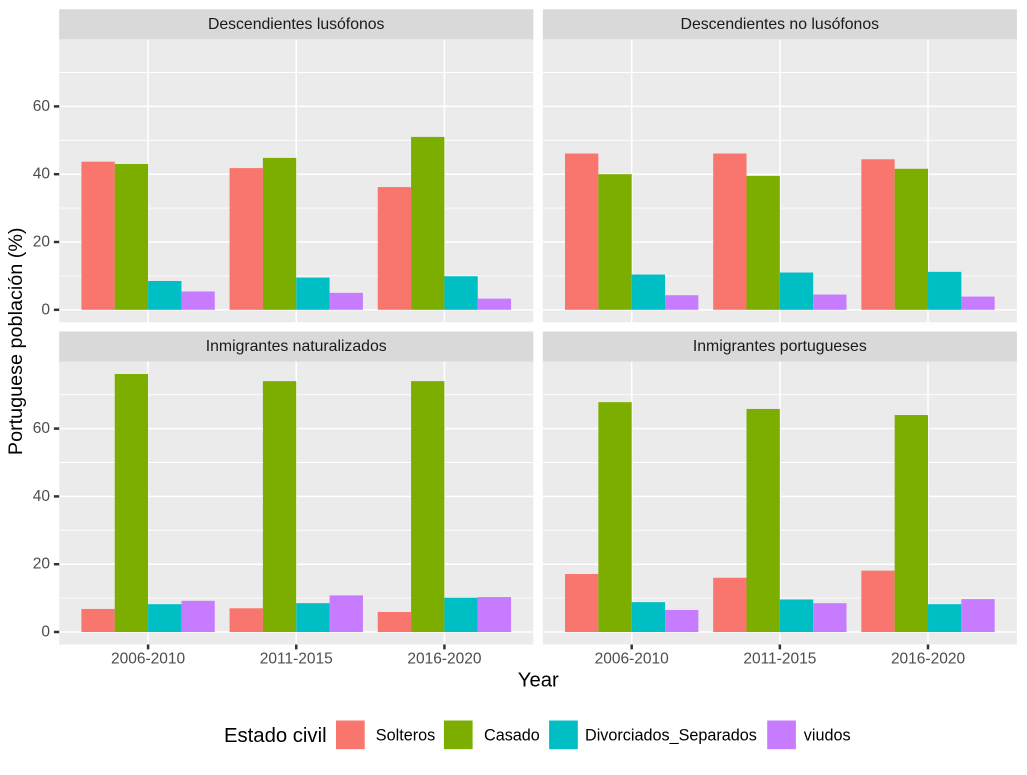 The width and height of the screenshot is (1027, 775). Describe the element at coordinates (16, 341) in the screenshot. I see `svg-text: Portuguese población (%)` at that location.